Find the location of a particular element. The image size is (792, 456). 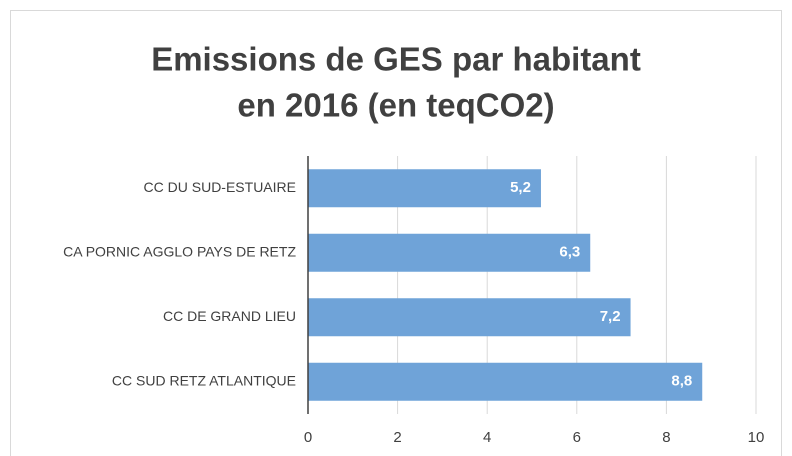

y-tick-label: CC DE GRAND LIEU is located at coordinates (229, 316).